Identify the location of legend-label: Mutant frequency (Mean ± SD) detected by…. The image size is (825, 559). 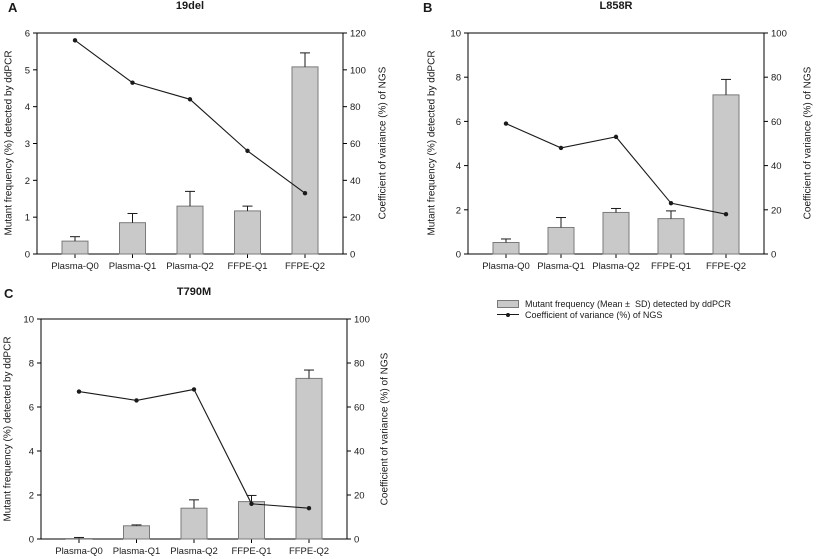
(628, 303).